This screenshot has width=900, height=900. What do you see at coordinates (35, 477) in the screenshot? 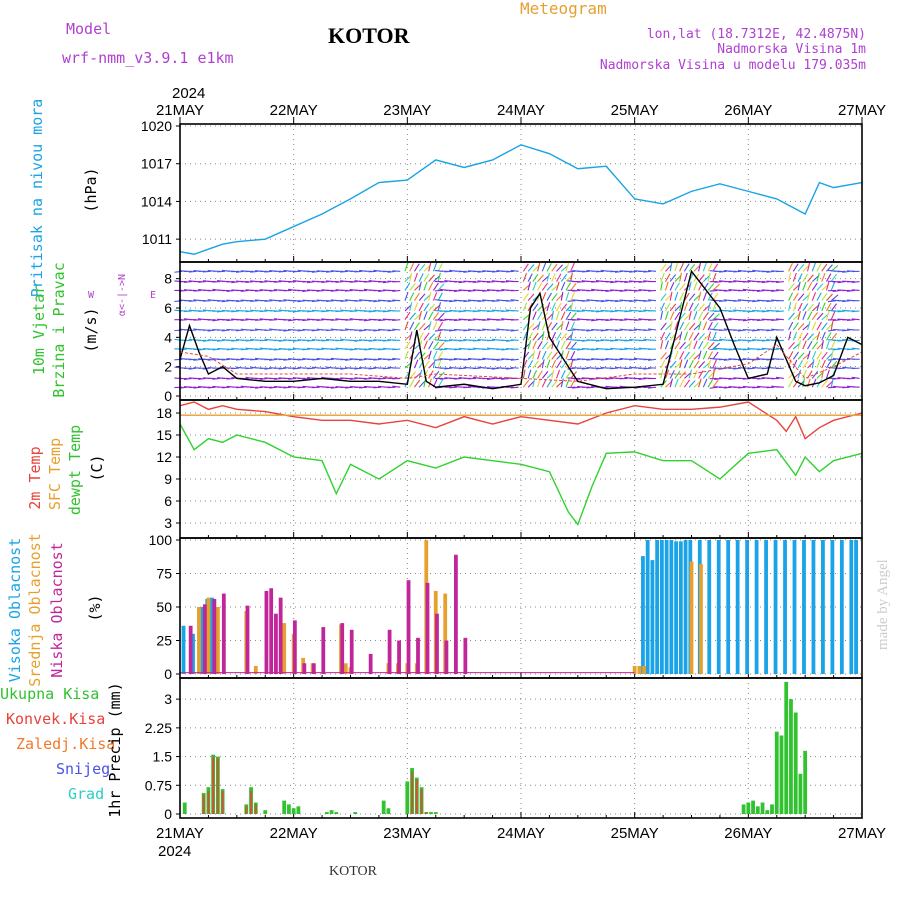
I see `t2m-axis-label: 2m Temp` at bounding box center [35, 477].